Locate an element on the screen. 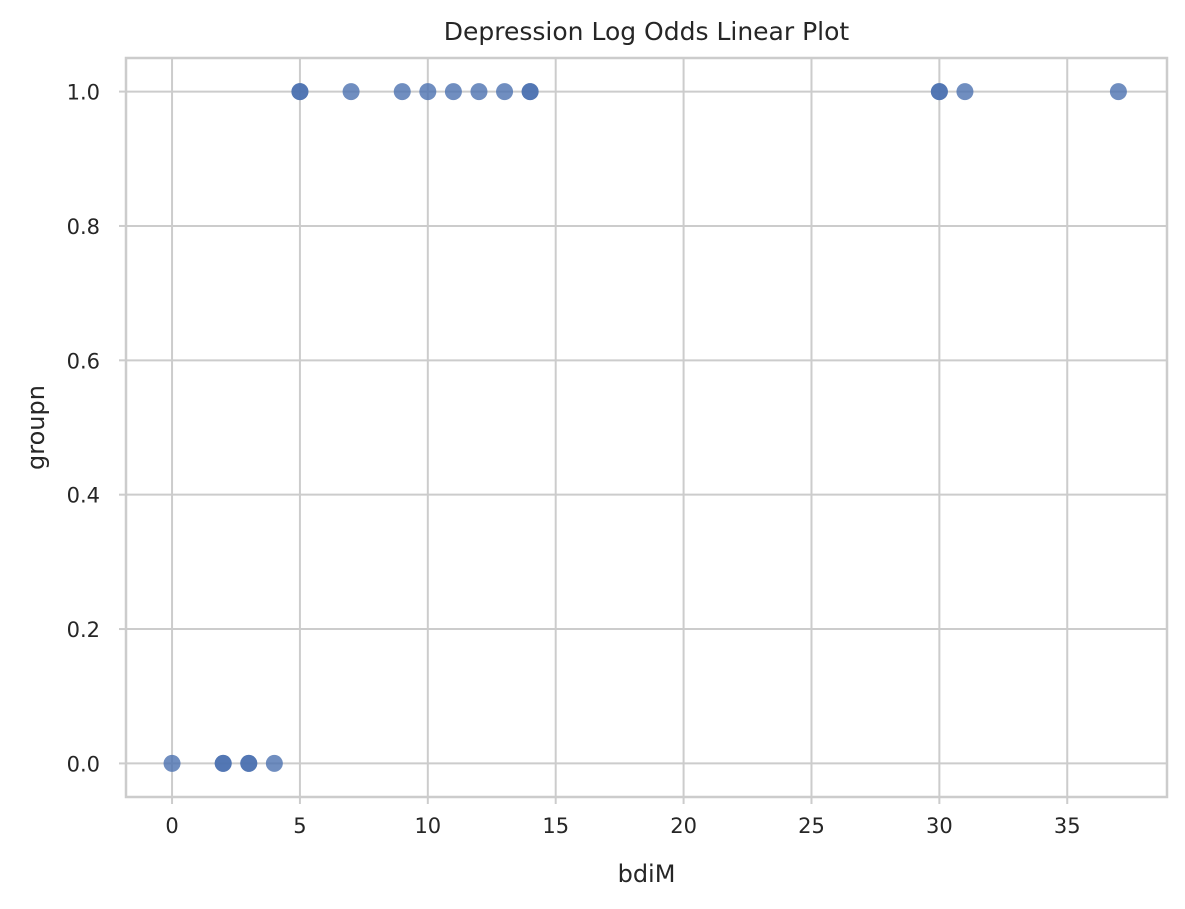  x-tick-label: 30 is located at coordinates (939, 826).